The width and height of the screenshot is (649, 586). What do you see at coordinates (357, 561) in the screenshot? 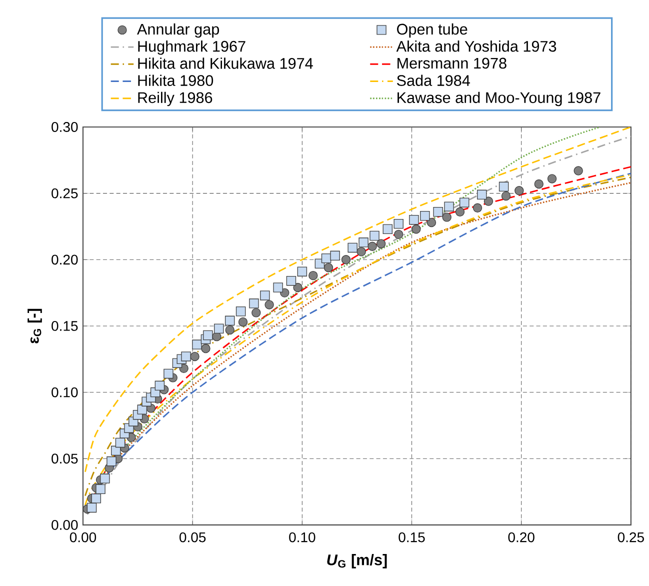
I see `x-axis-title: U$_{G}$ [m/s]` at bounding box center [357, 561].